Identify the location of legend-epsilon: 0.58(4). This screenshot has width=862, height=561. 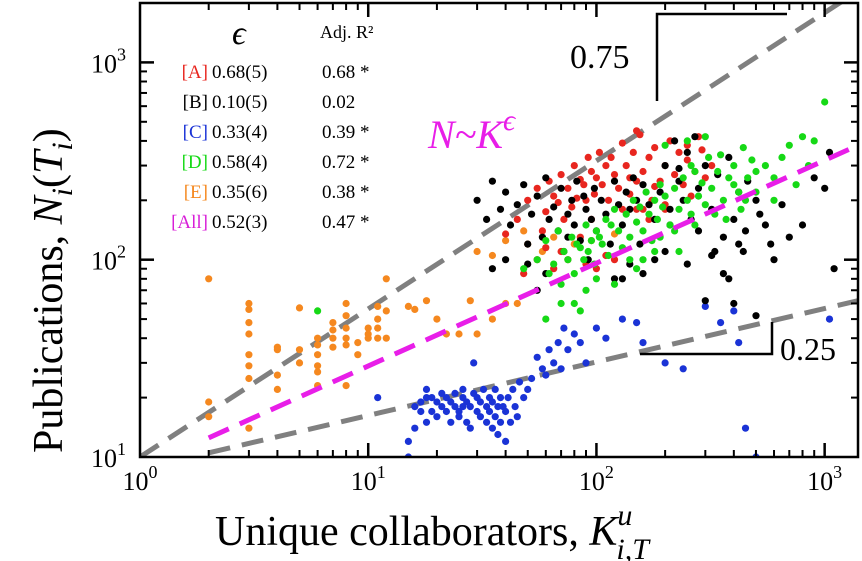
(239, 162).